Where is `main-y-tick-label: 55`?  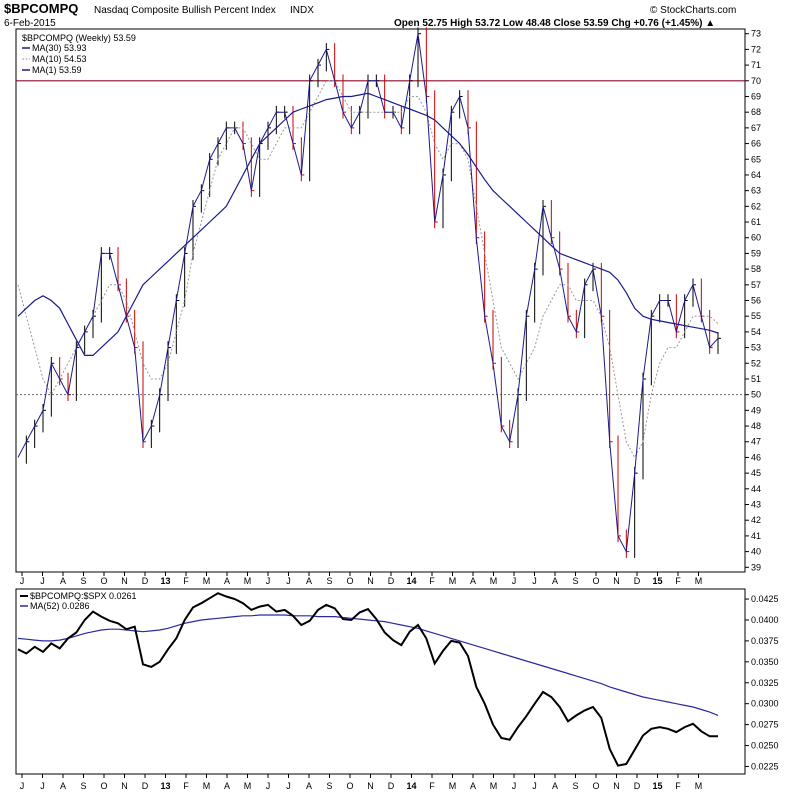
main-y-tick-label: 55 is located at coordinates (756, 316).